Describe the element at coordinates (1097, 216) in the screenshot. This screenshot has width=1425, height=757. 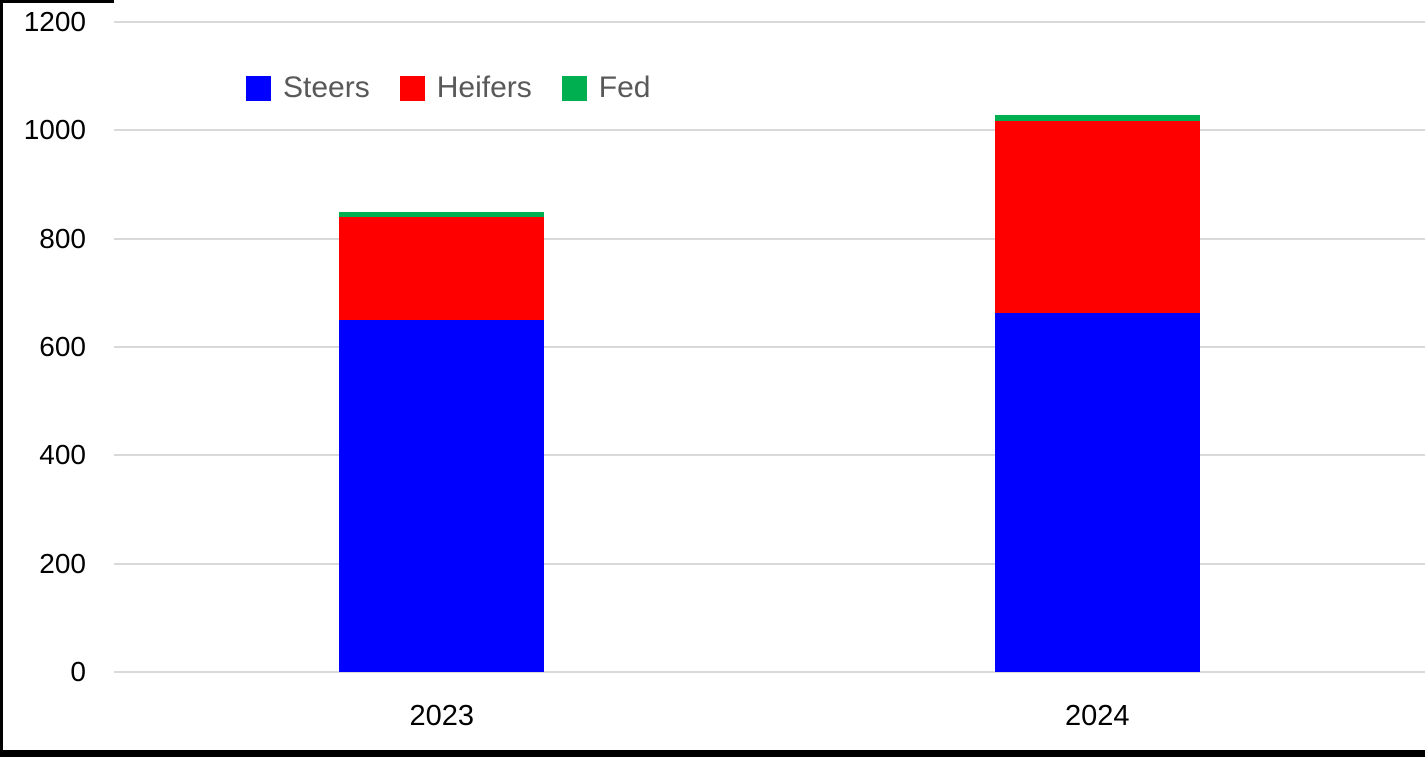
I see `bar-2024-heifers` at that location.